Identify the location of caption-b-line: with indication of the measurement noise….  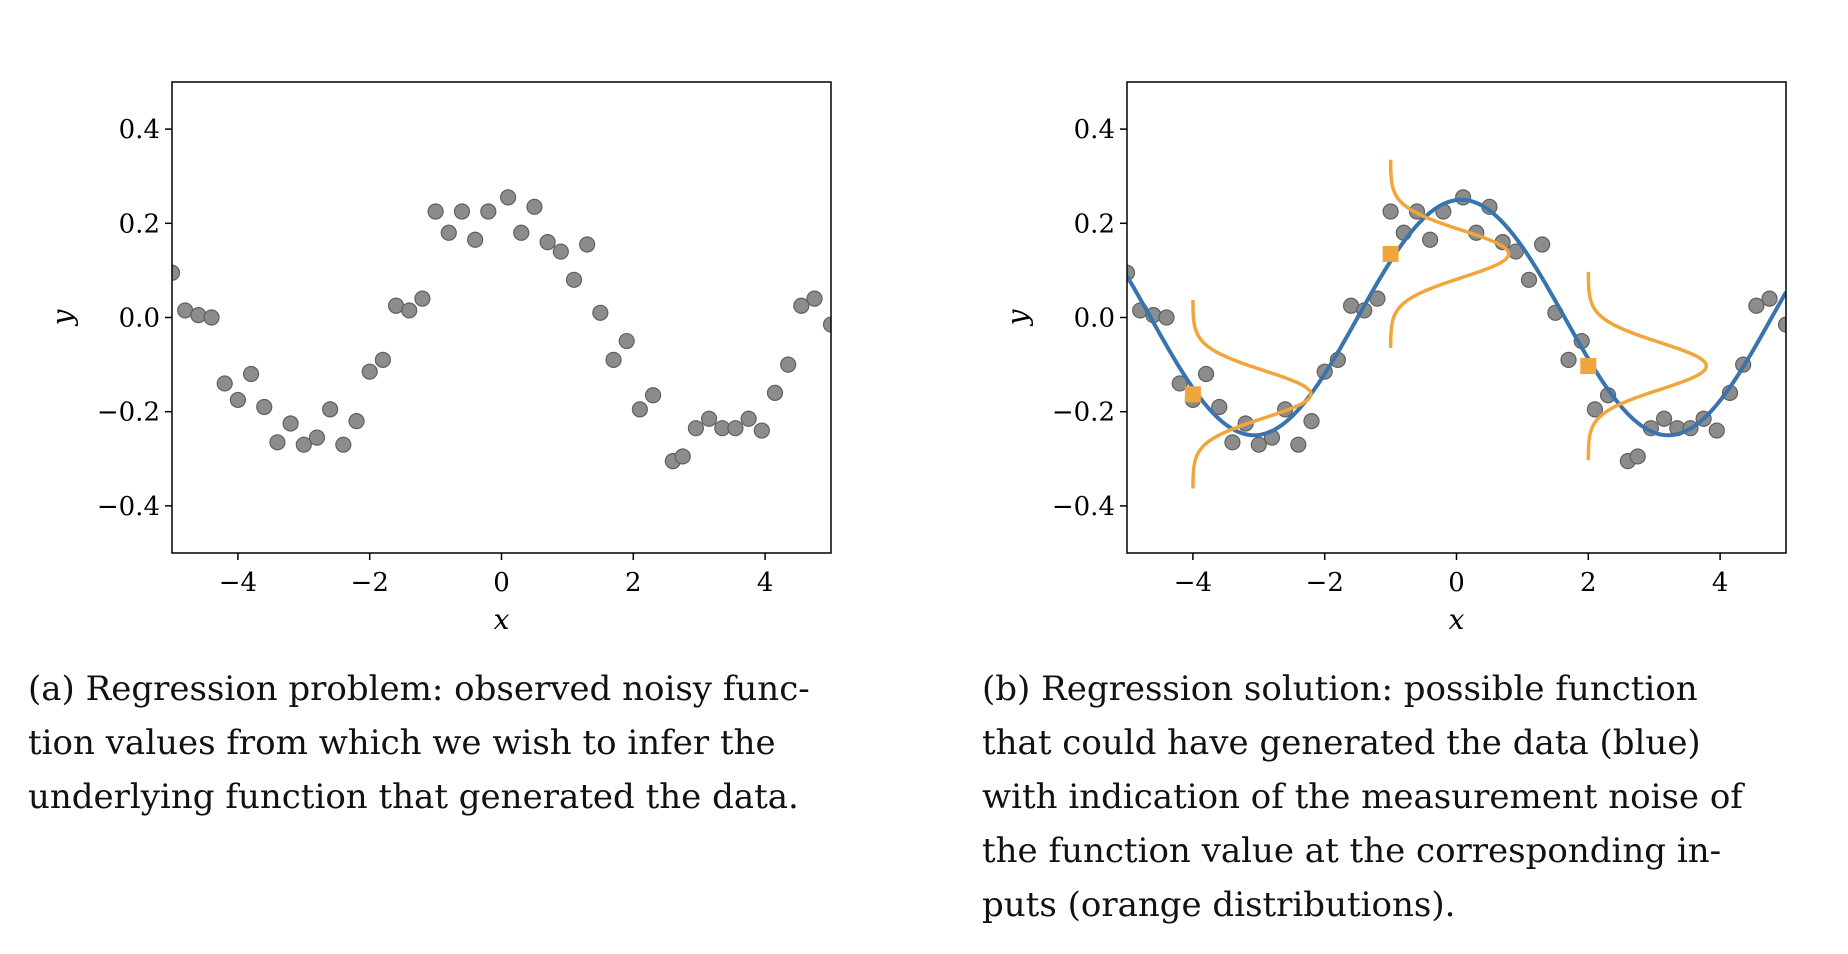
(1362, 797).